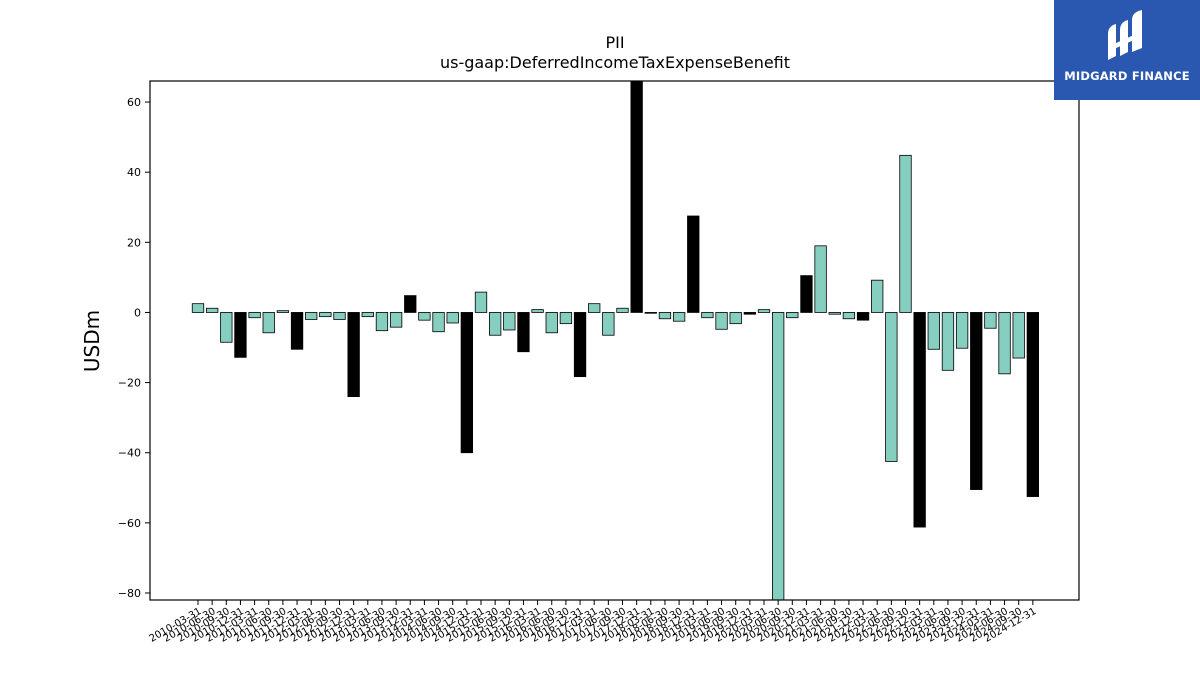 This screenshot has width=1200, height=675. I want to click on y-tick-label: −40, so click(129, 453).